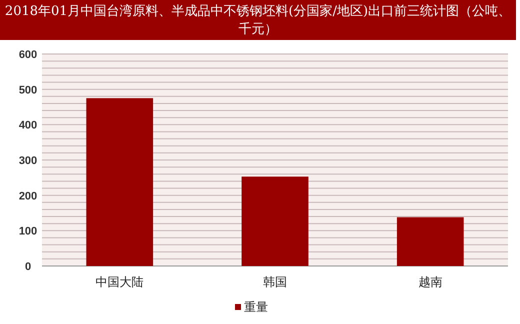  Describe the element at coordinates (28, 232) in the screenshot. I see `y-tick-label: 100` at that location.